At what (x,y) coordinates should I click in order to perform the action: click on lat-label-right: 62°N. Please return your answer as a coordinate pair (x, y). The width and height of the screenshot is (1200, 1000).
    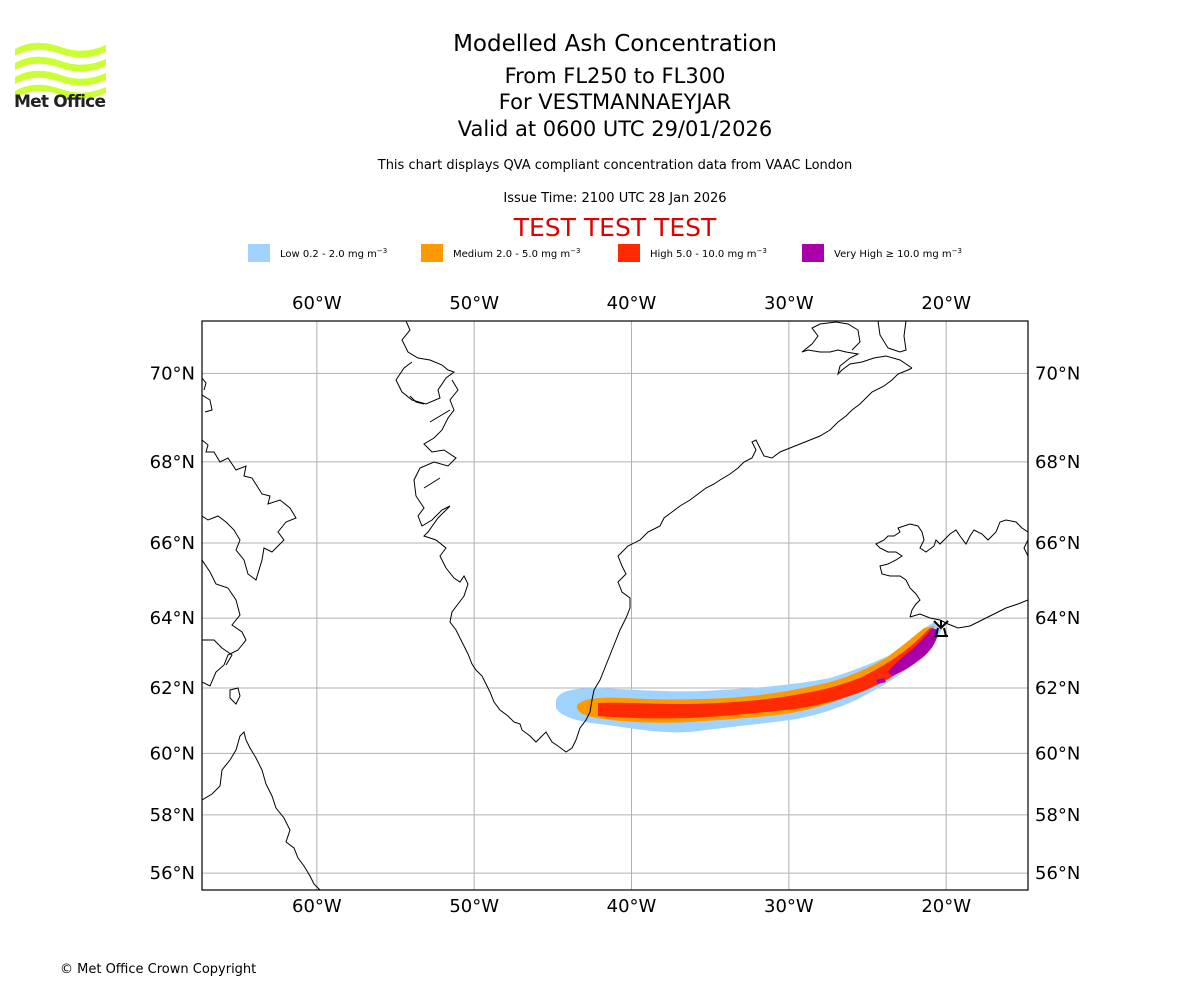
    Looking at the image, I should click on (1057, 688).